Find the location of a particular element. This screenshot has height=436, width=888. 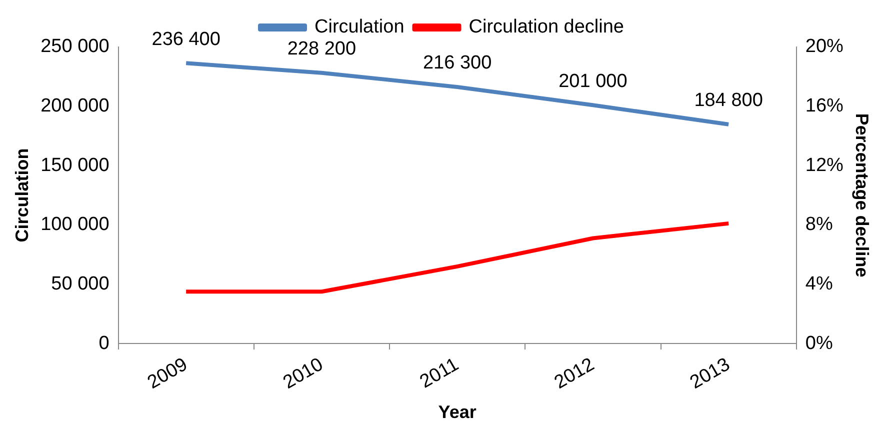

x-axis-title: Year is located at coordinates (457, 412).